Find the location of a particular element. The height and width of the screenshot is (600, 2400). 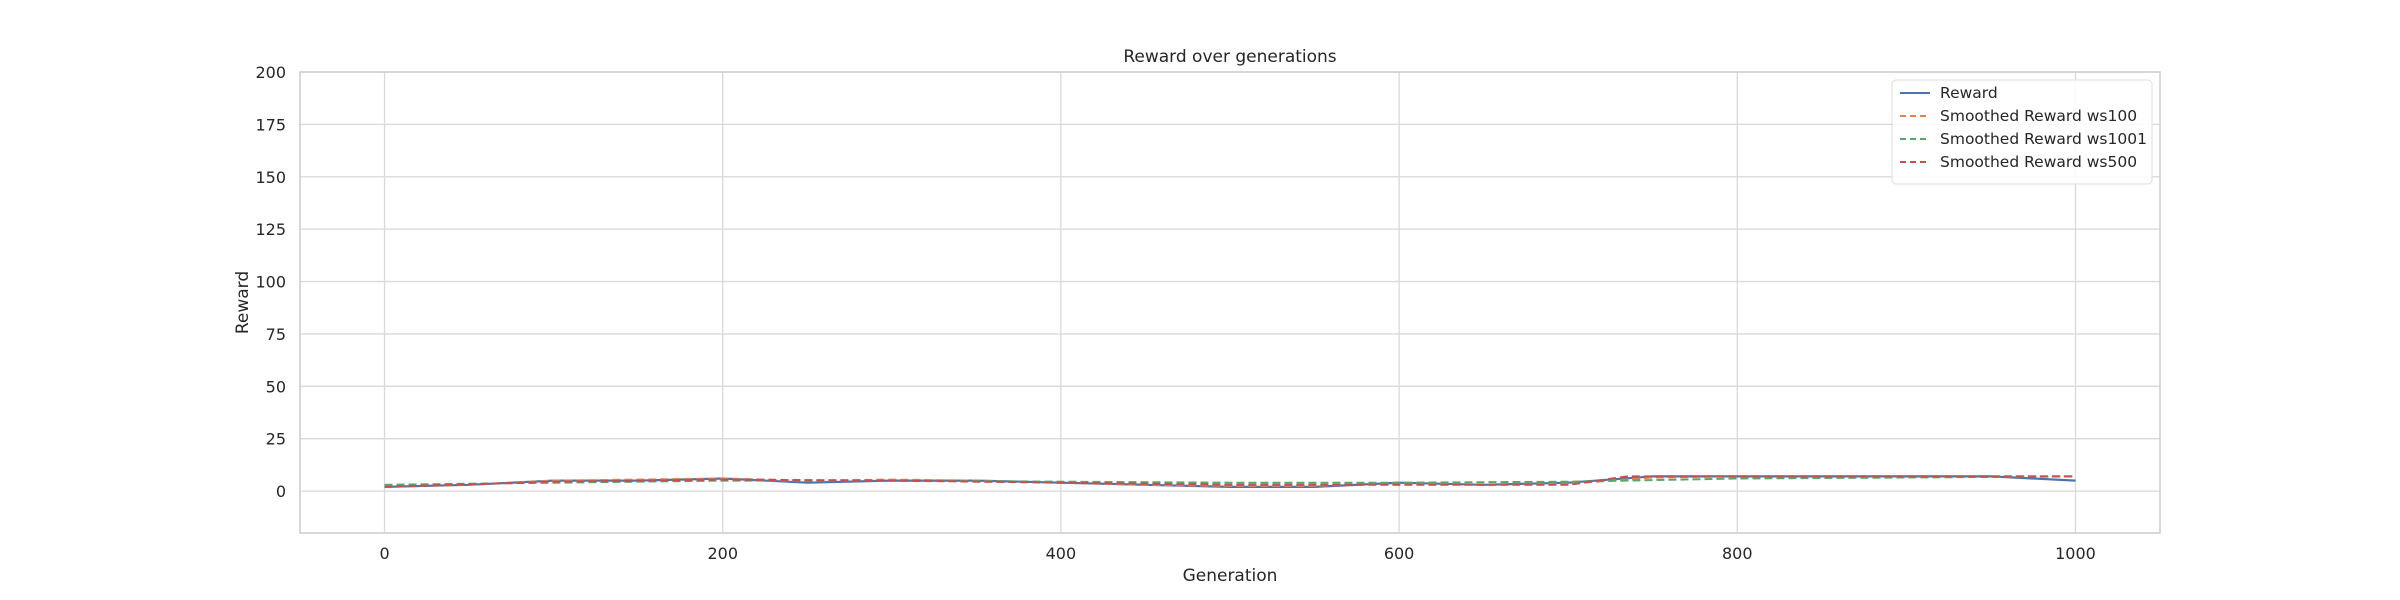

series-line-smoothed-reward-ws500 is located at coordinates (1230, 481).